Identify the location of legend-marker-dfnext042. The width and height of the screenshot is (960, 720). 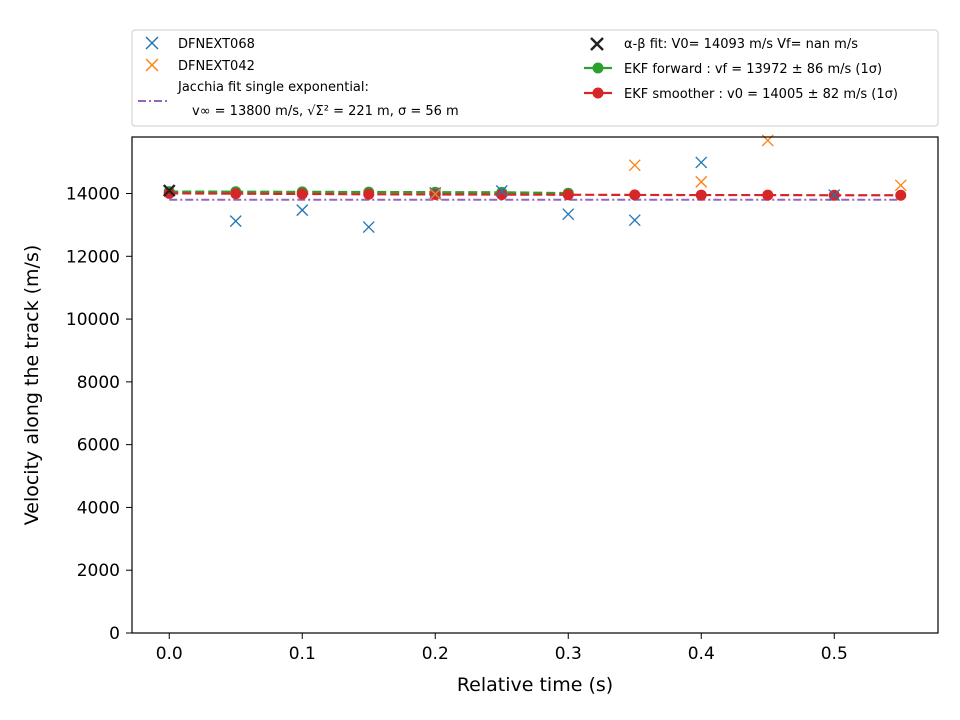
(152, 65).